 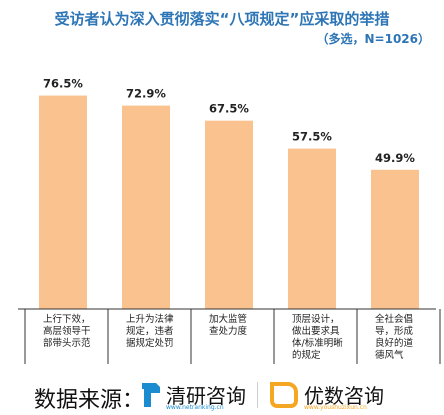 What do you see at coordinates (284, 395) in the screenshot?
I see `youshu-logo-icon` at bounding box center [284, 395].